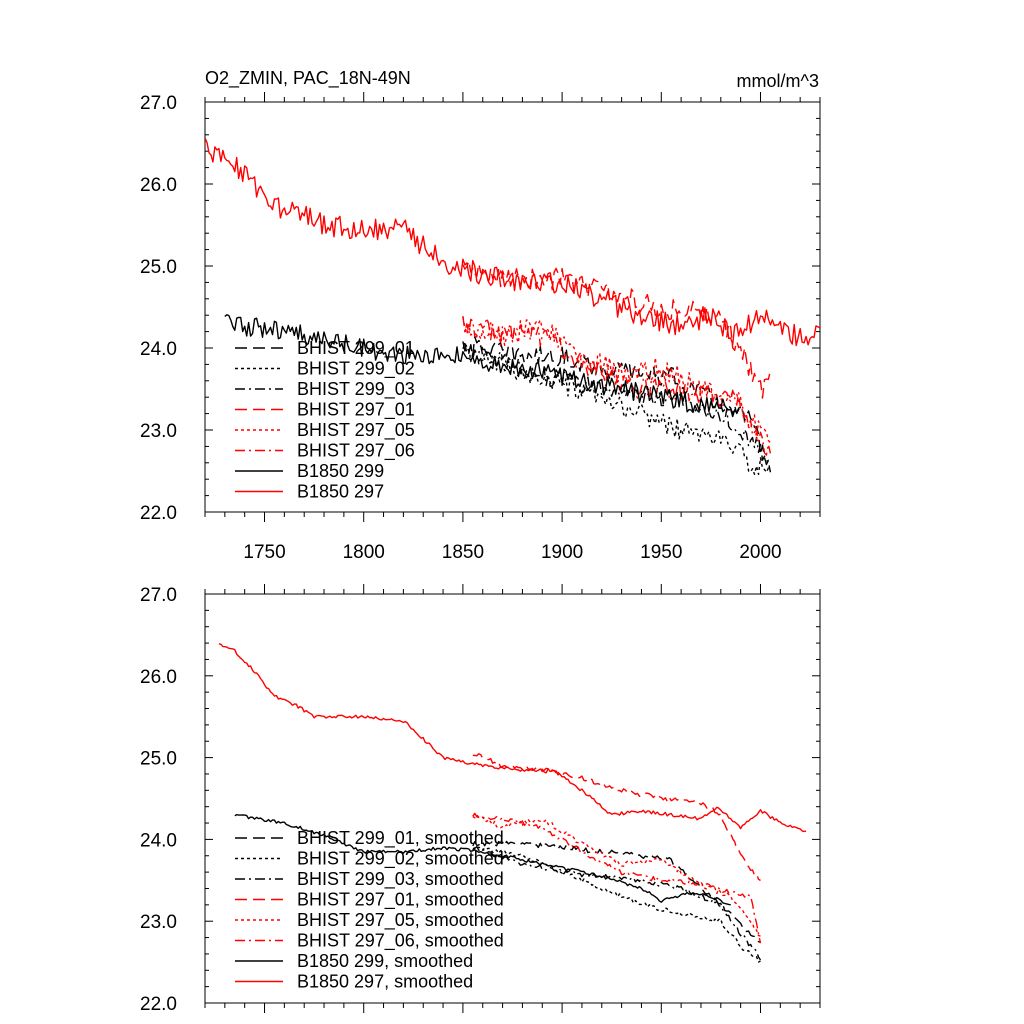  What do you see at coordinates (400, 900) in the screenshot?
I see `legend-label: BHIST 297_01, smoothed` at bounding box center [400, 900].